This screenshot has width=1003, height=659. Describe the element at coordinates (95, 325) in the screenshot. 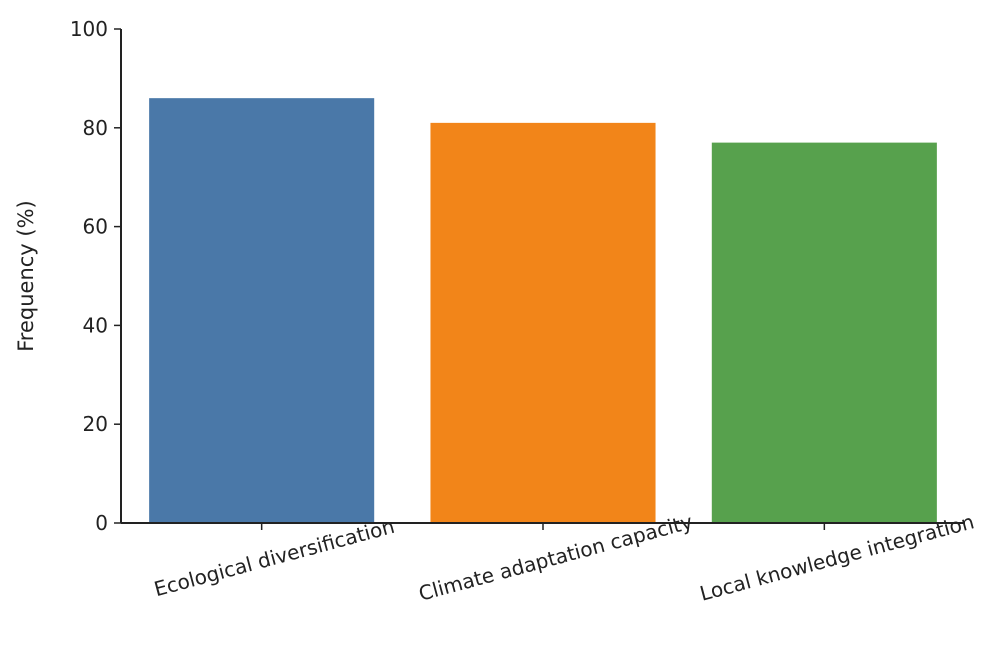

I see `y-tick-label: 40` at that location.